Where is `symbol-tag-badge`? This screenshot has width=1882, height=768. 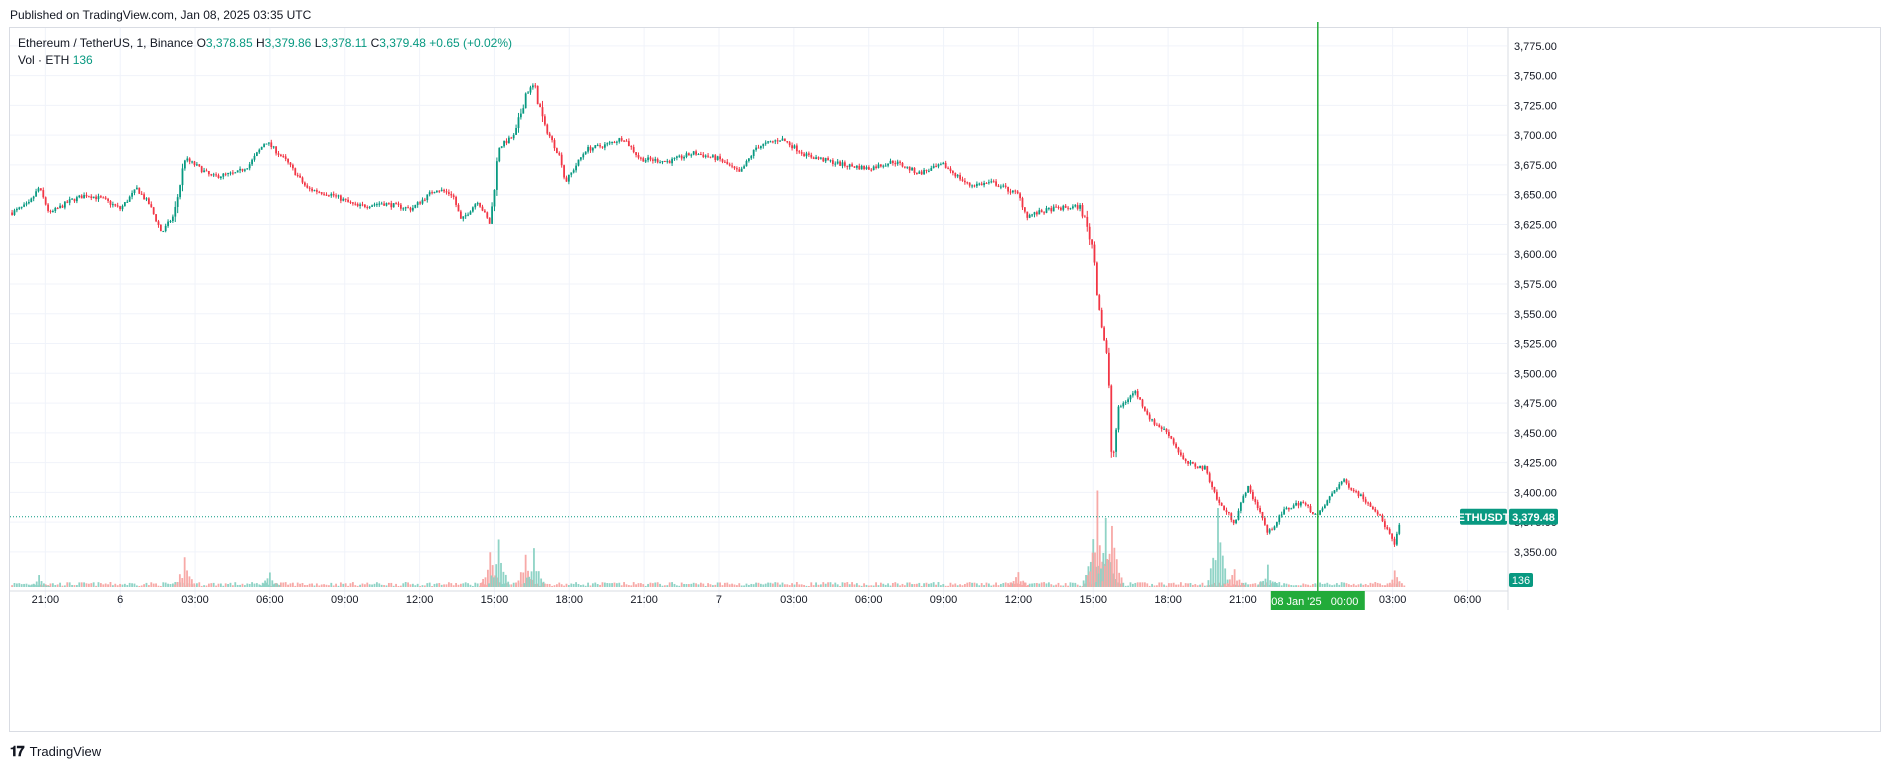
symbol-tag-badge is located at coordinates (1483, 516).